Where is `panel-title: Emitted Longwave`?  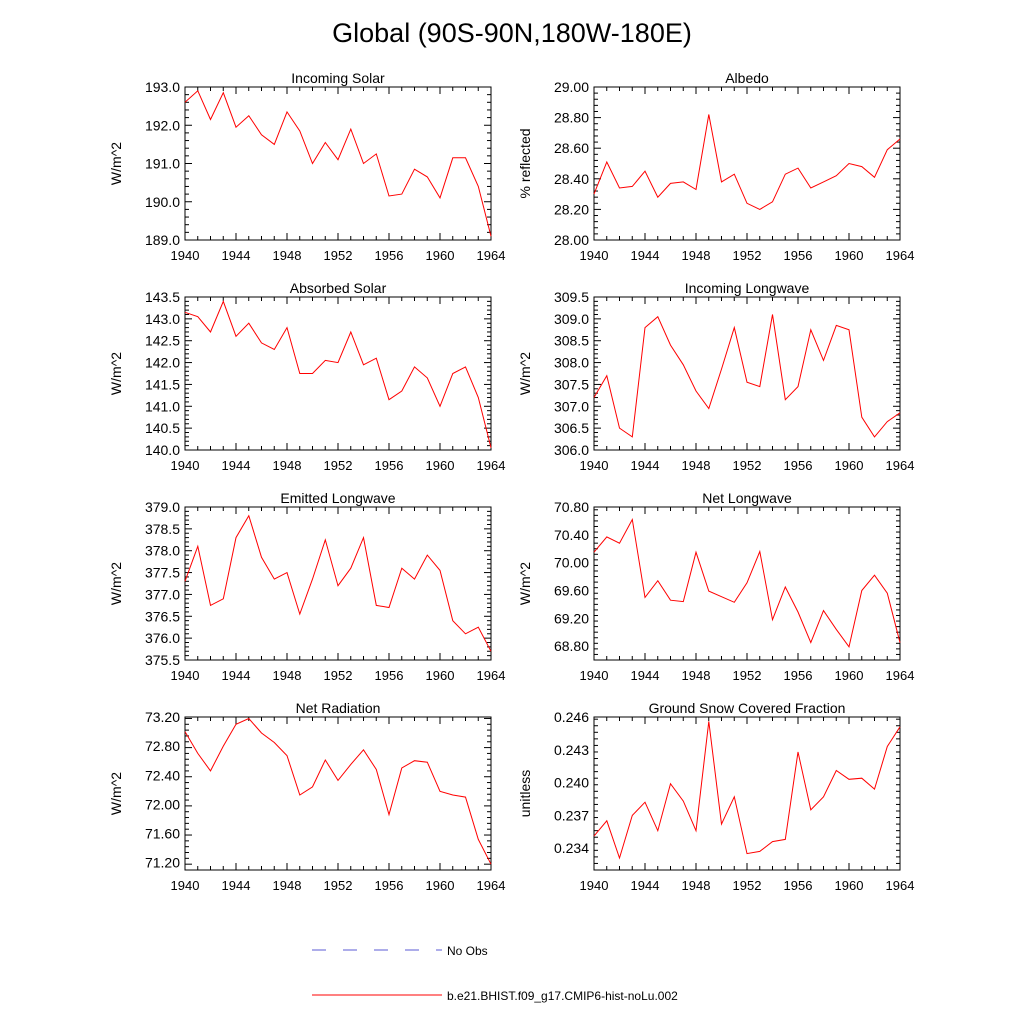 panel-title: Emitted Longwave is located at coordinates (337, 498).